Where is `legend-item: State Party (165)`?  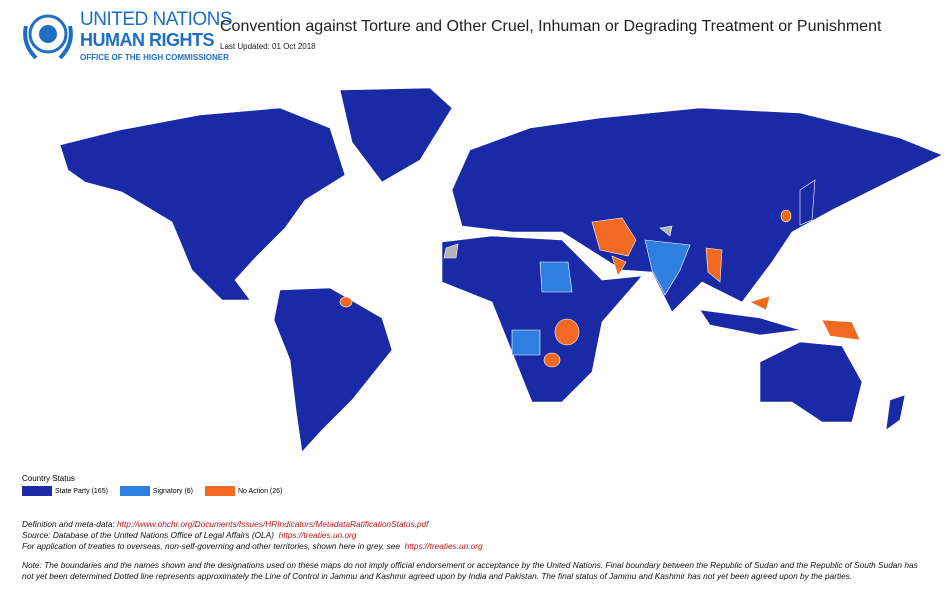 legend-item: State Party (165) is located at coordinates (65, 491).